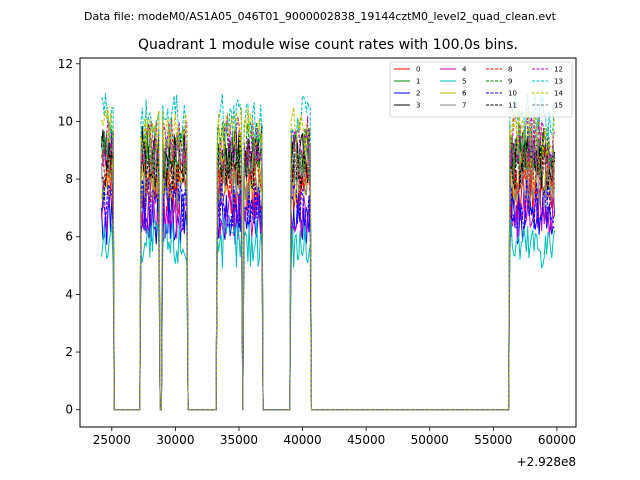 This screenshot has height=480, width=640. What do you see at coordinates (65, 64) in the screenshot?
I see `y-tick-label: 12` at bounding box center [65, 64].